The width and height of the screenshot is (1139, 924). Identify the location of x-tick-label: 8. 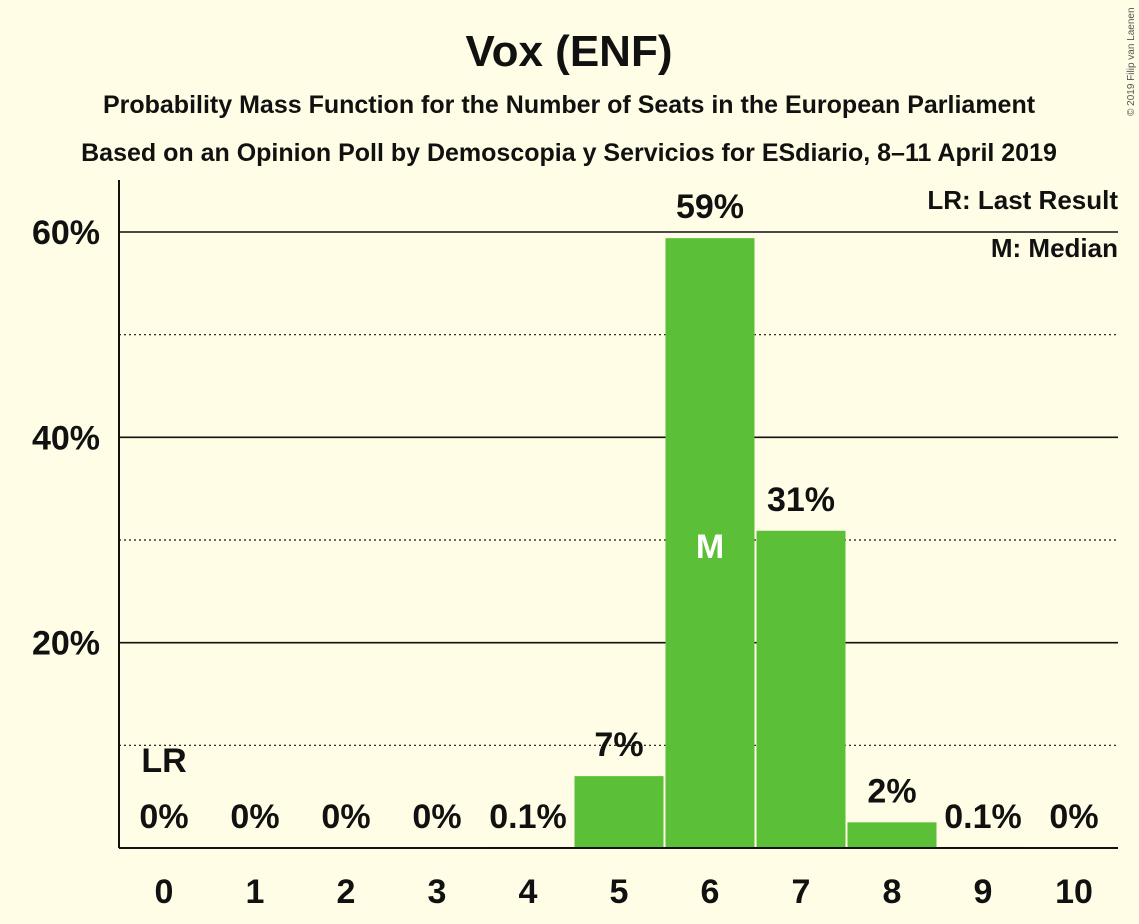
(892, 892).